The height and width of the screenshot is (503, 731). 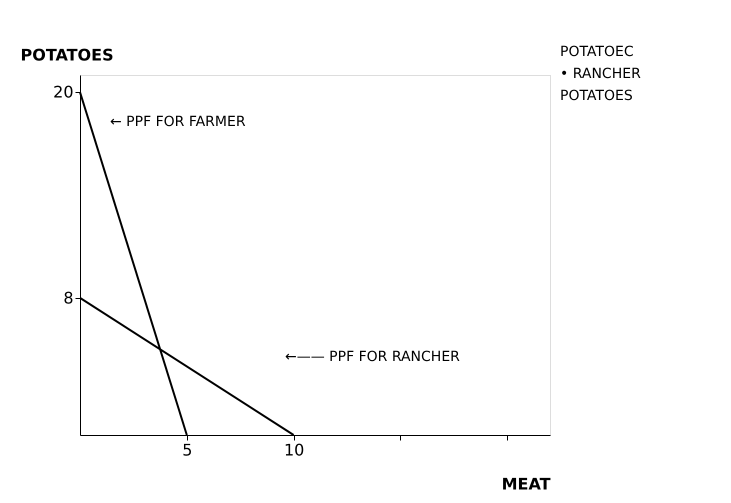 I want to click on x-tick-label: 10, so click(x=294, y=450).